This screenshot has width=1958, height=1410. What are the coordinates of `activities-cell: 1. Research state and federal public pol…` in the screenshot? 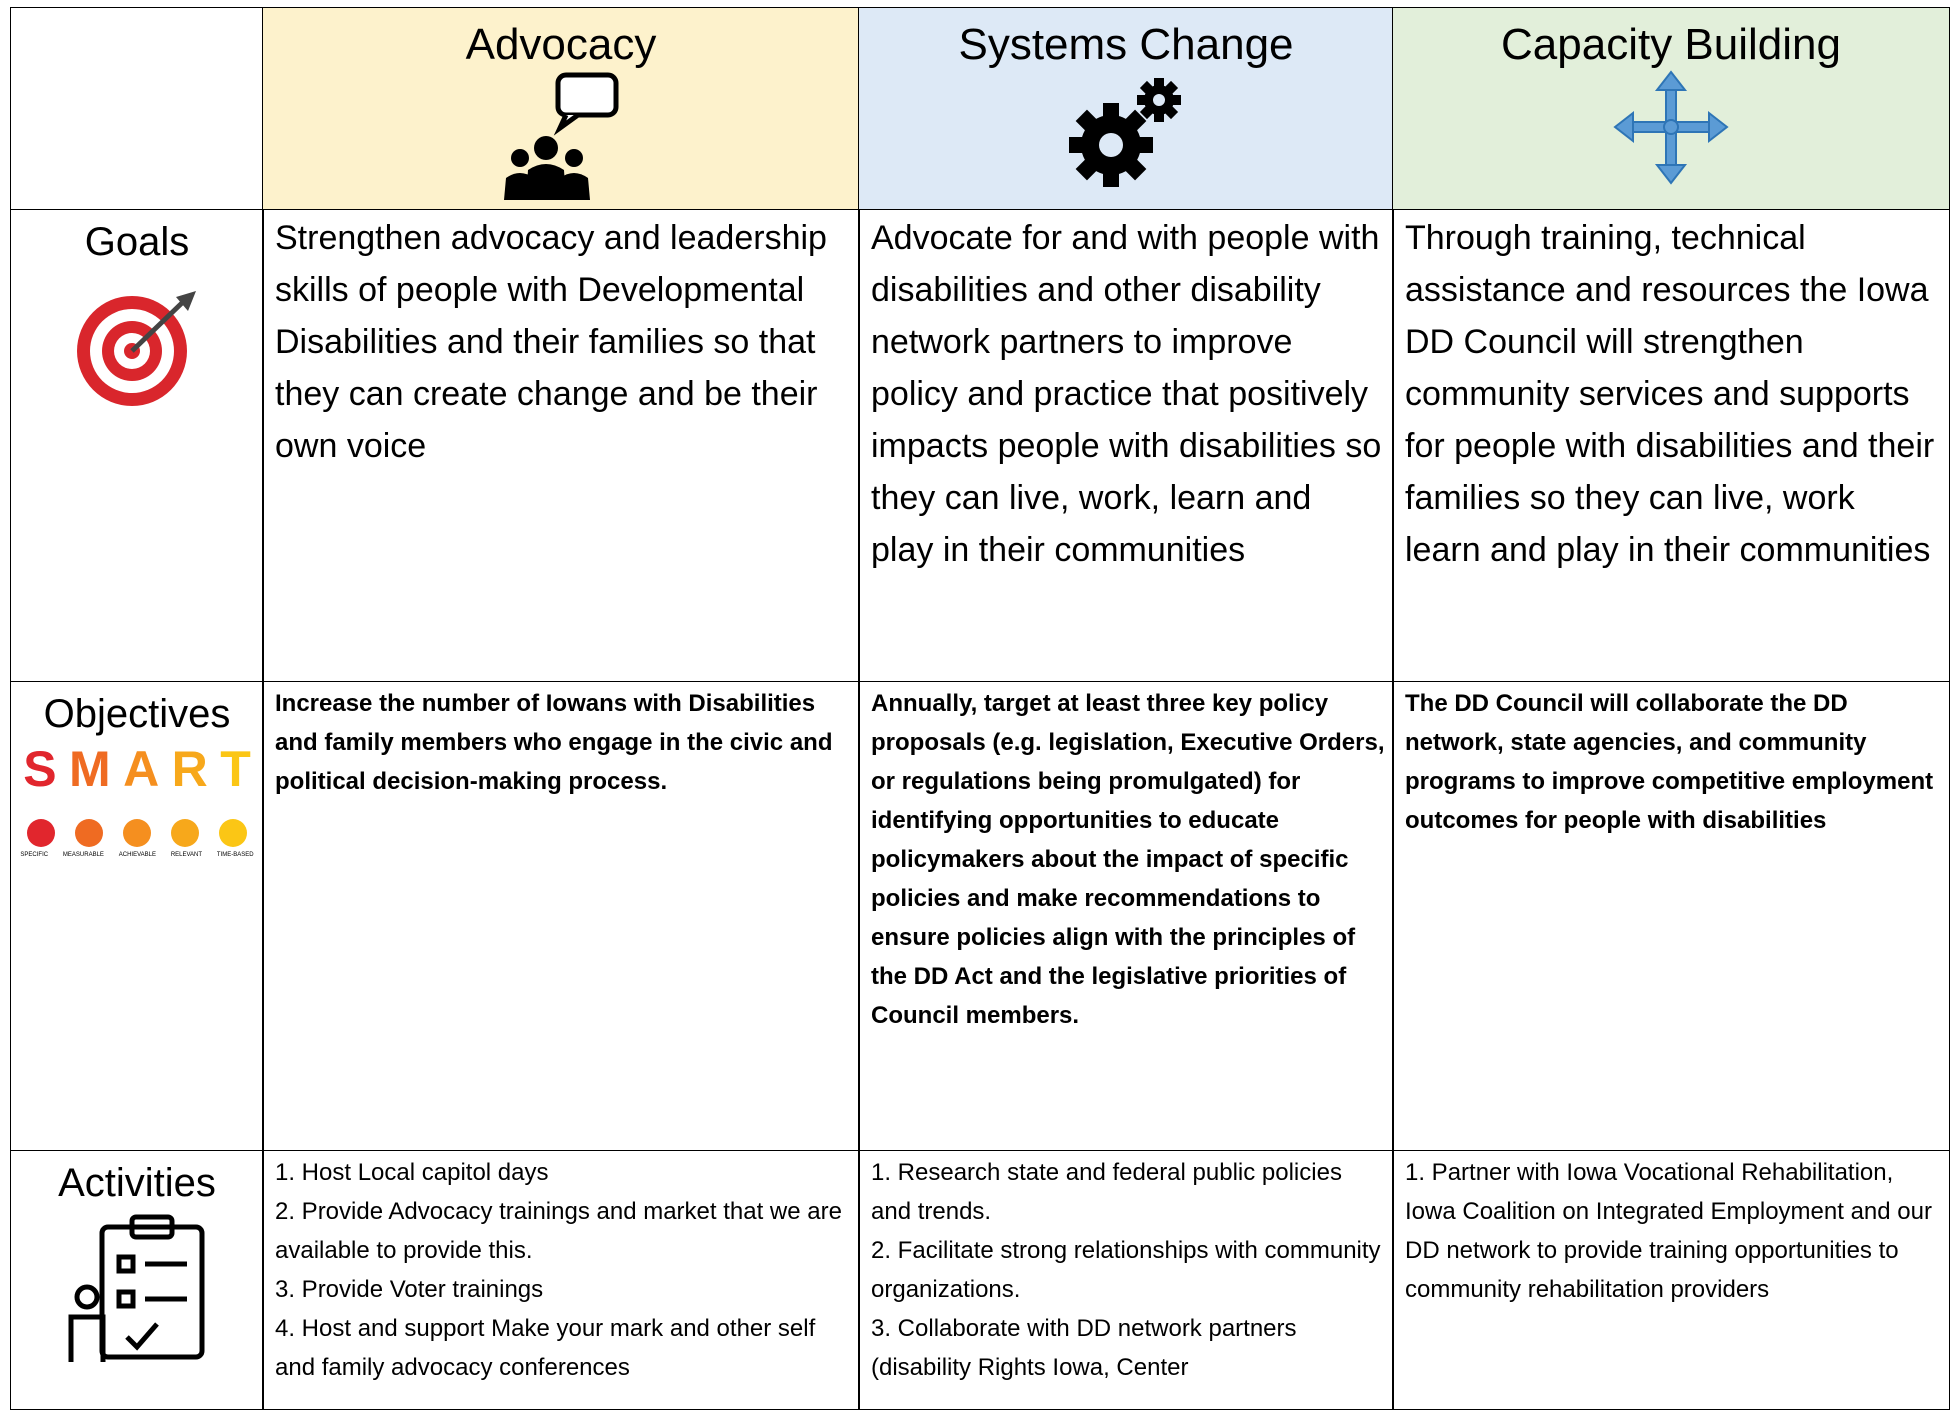 It's located at (1126, 1280).